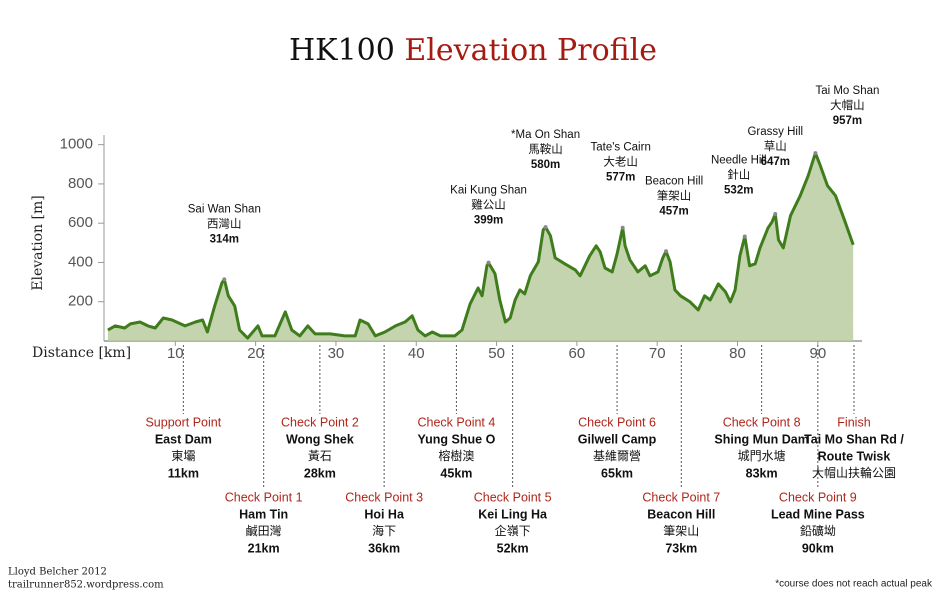 Image resolution: width=946 pixels, height=593 pixels. What do you see at coordinates (264, 548) in the screenshot?
I see `checkpoint-distance: 21km` at bounding box center [264, 548].